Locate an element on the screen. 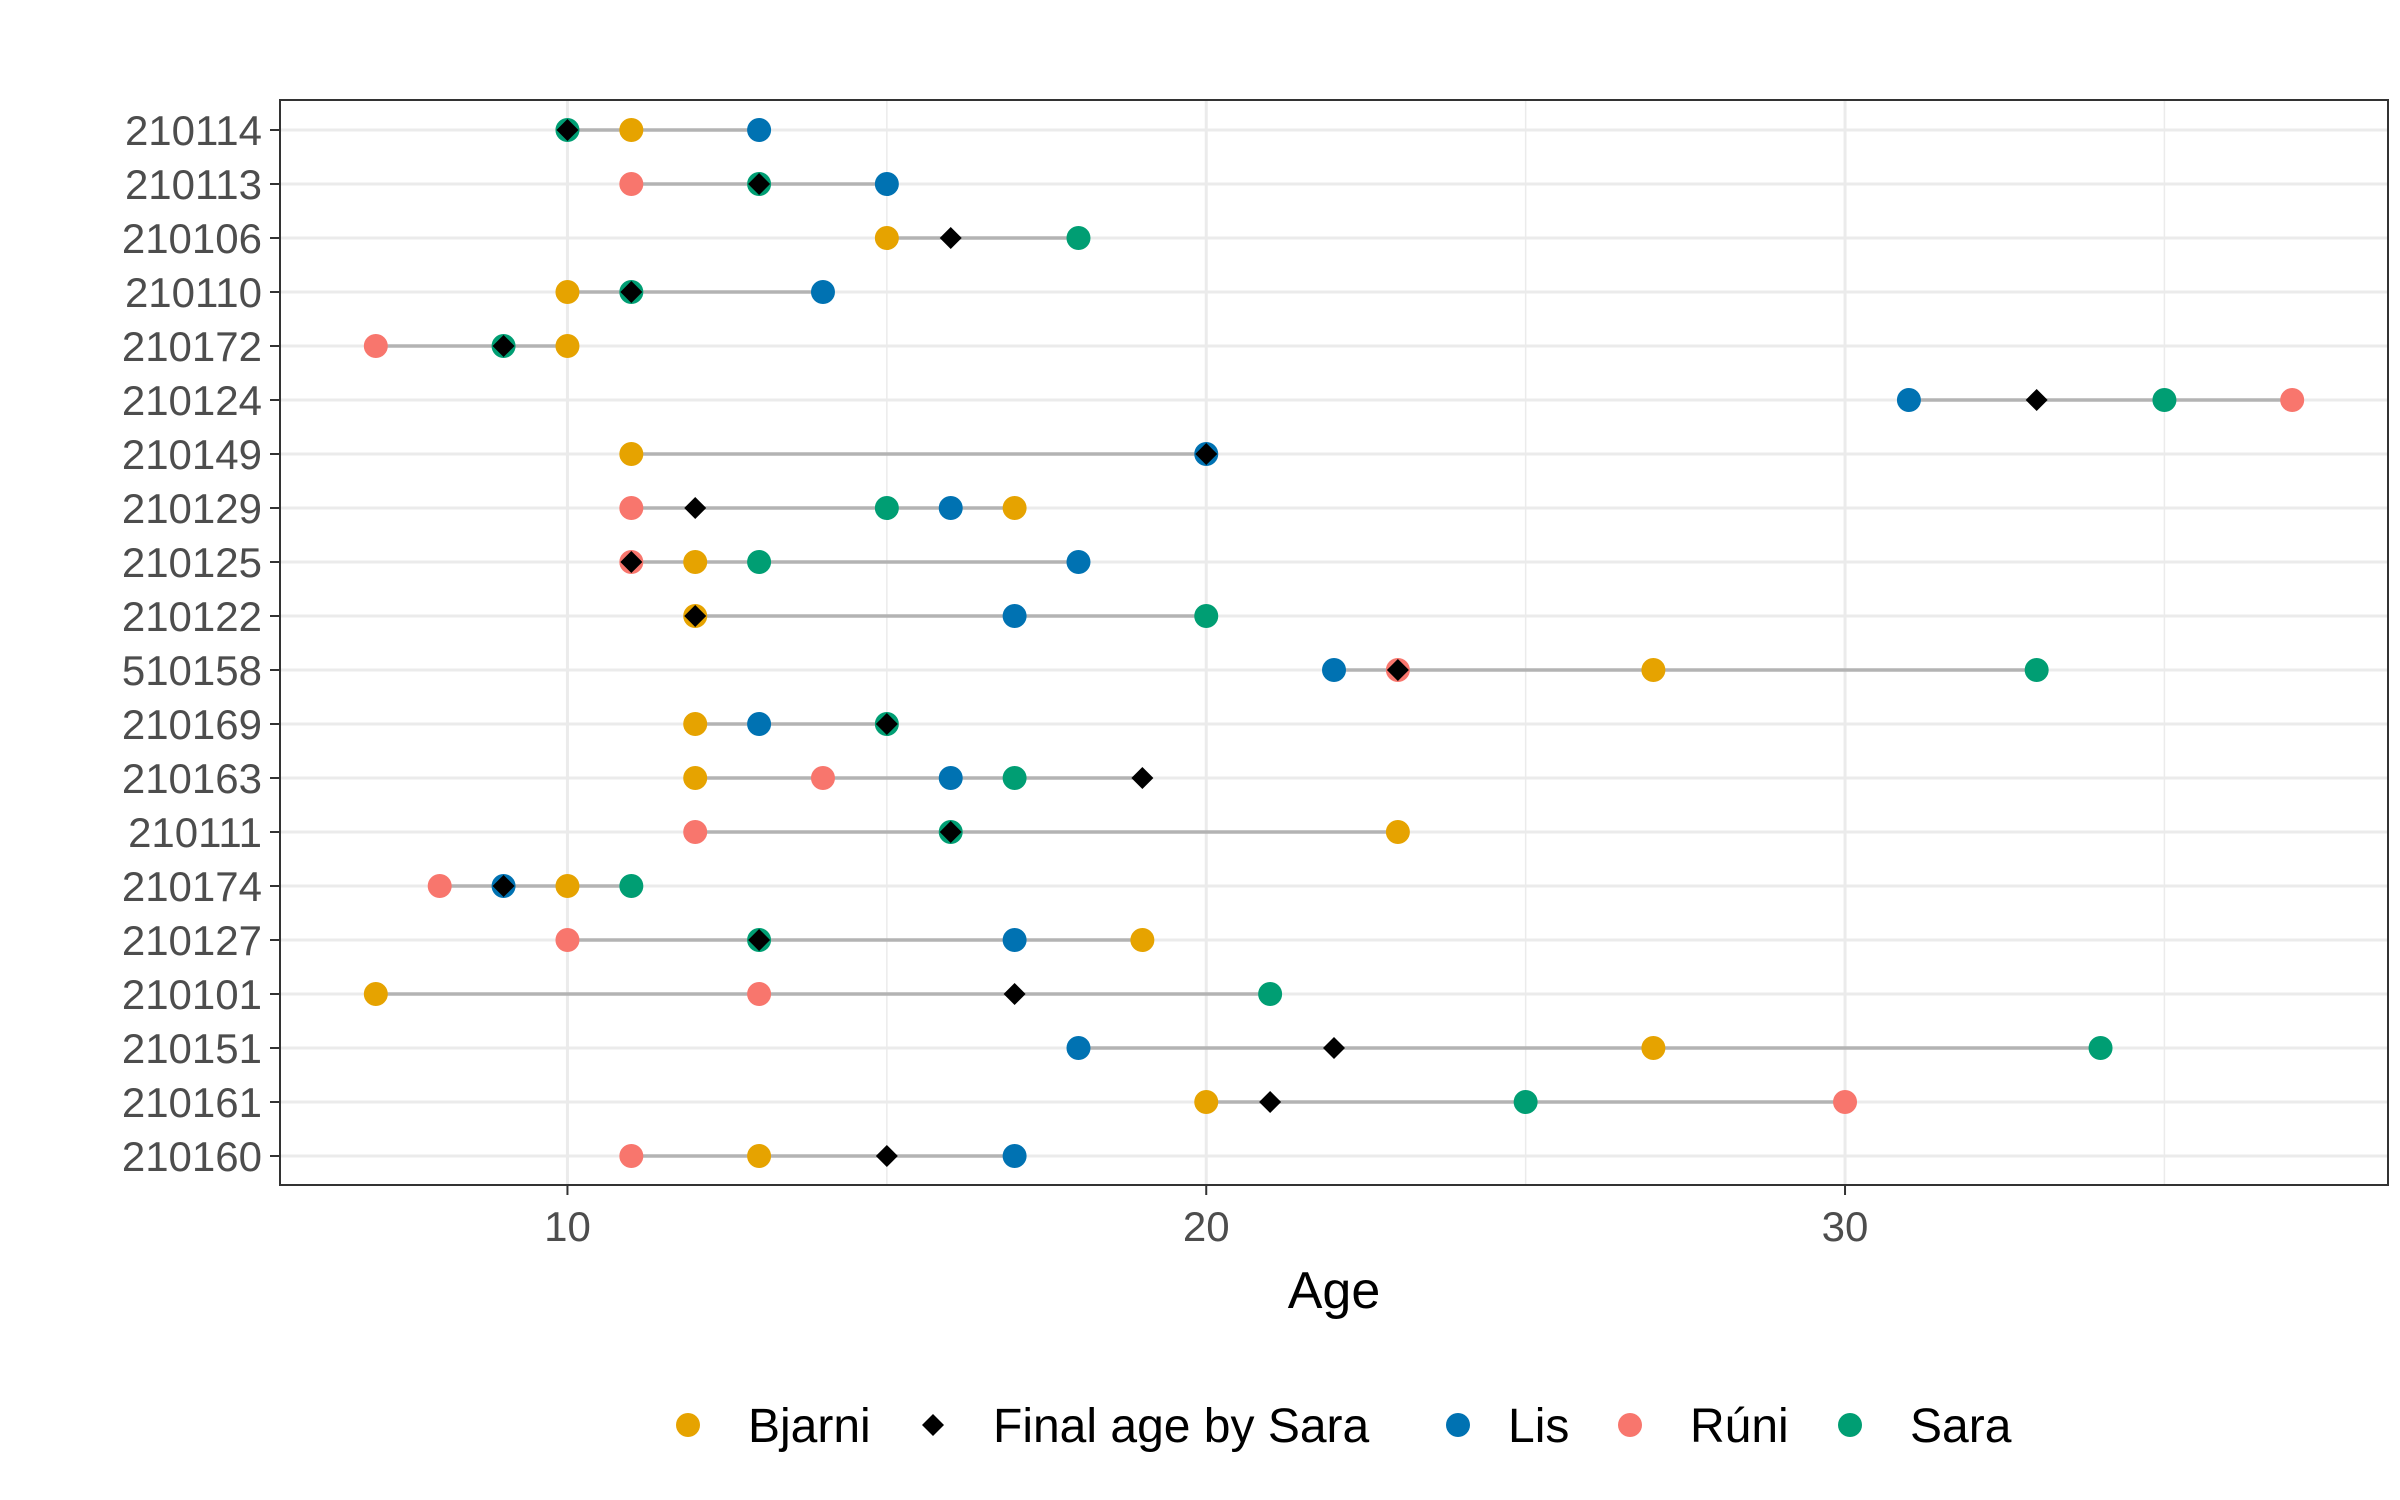 Image resolution: width=2400 pixels, height=1500 pixels. legend-label: Sara is located at coordinates (1961, 1426).